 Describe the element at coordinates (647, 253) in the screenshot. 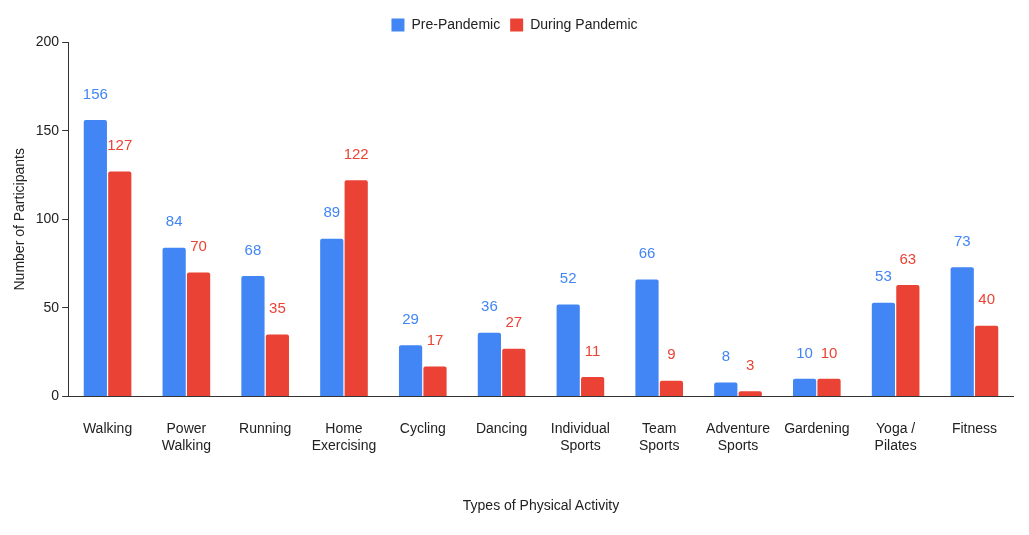

I see `data-label: 66` at that location.